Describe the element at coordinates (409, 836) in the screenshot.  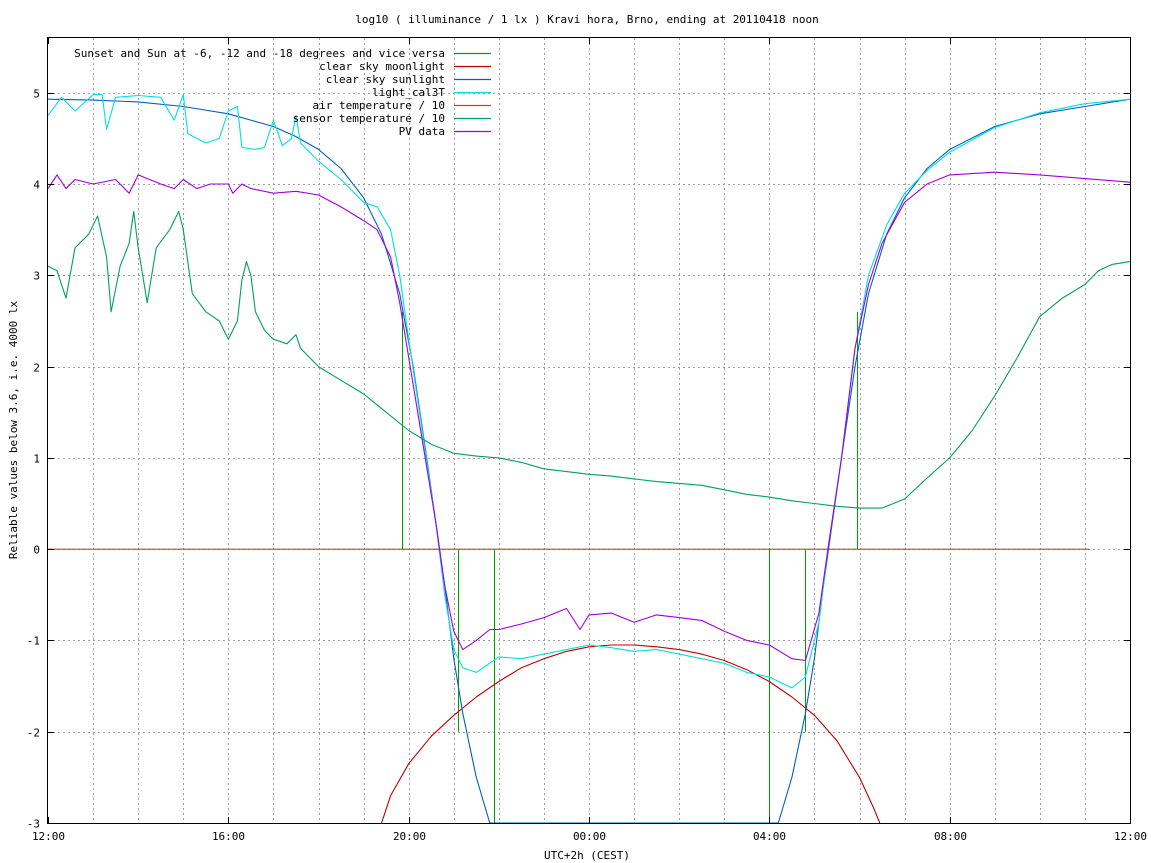
I see `x-tick-label: 20:00` at that location.